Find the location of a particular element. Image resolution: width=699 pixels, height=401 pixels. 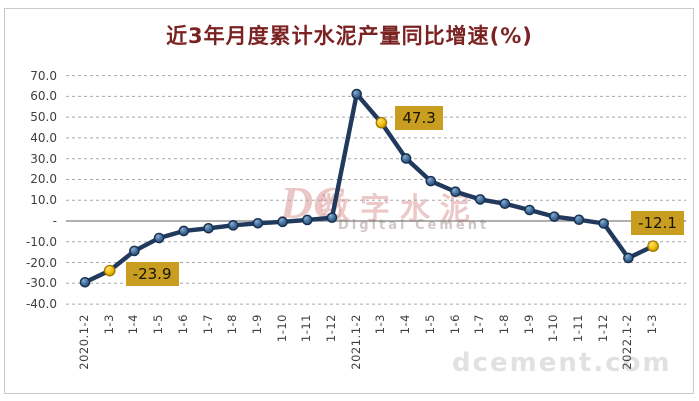

watermark-en-text: Digital Cement is located at coordinates (414, 225).